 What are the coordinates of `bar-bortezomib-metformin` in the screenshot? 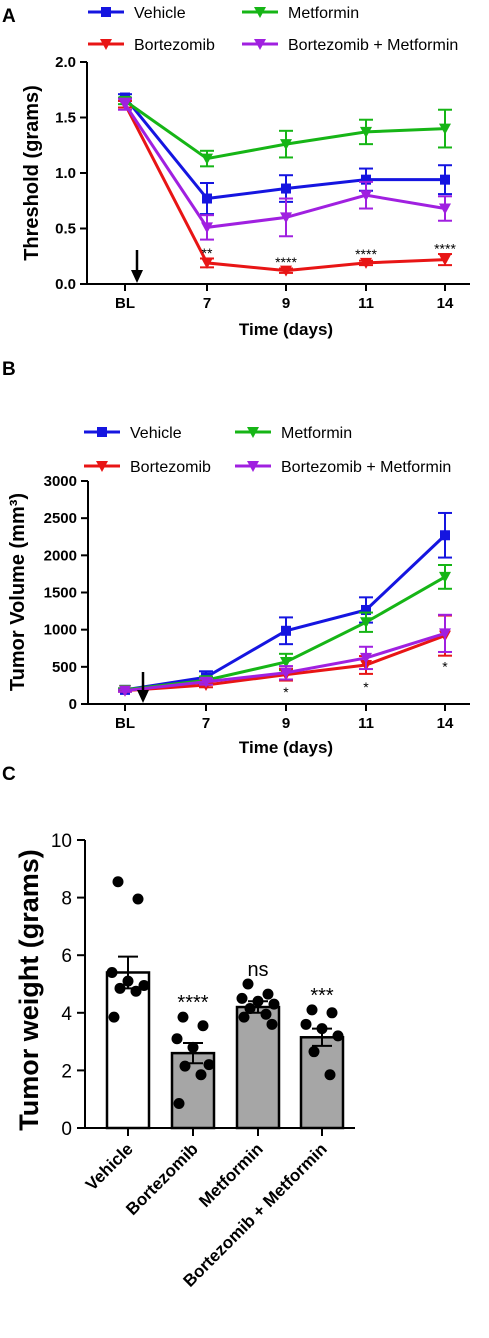 It's located at (322, 1083).